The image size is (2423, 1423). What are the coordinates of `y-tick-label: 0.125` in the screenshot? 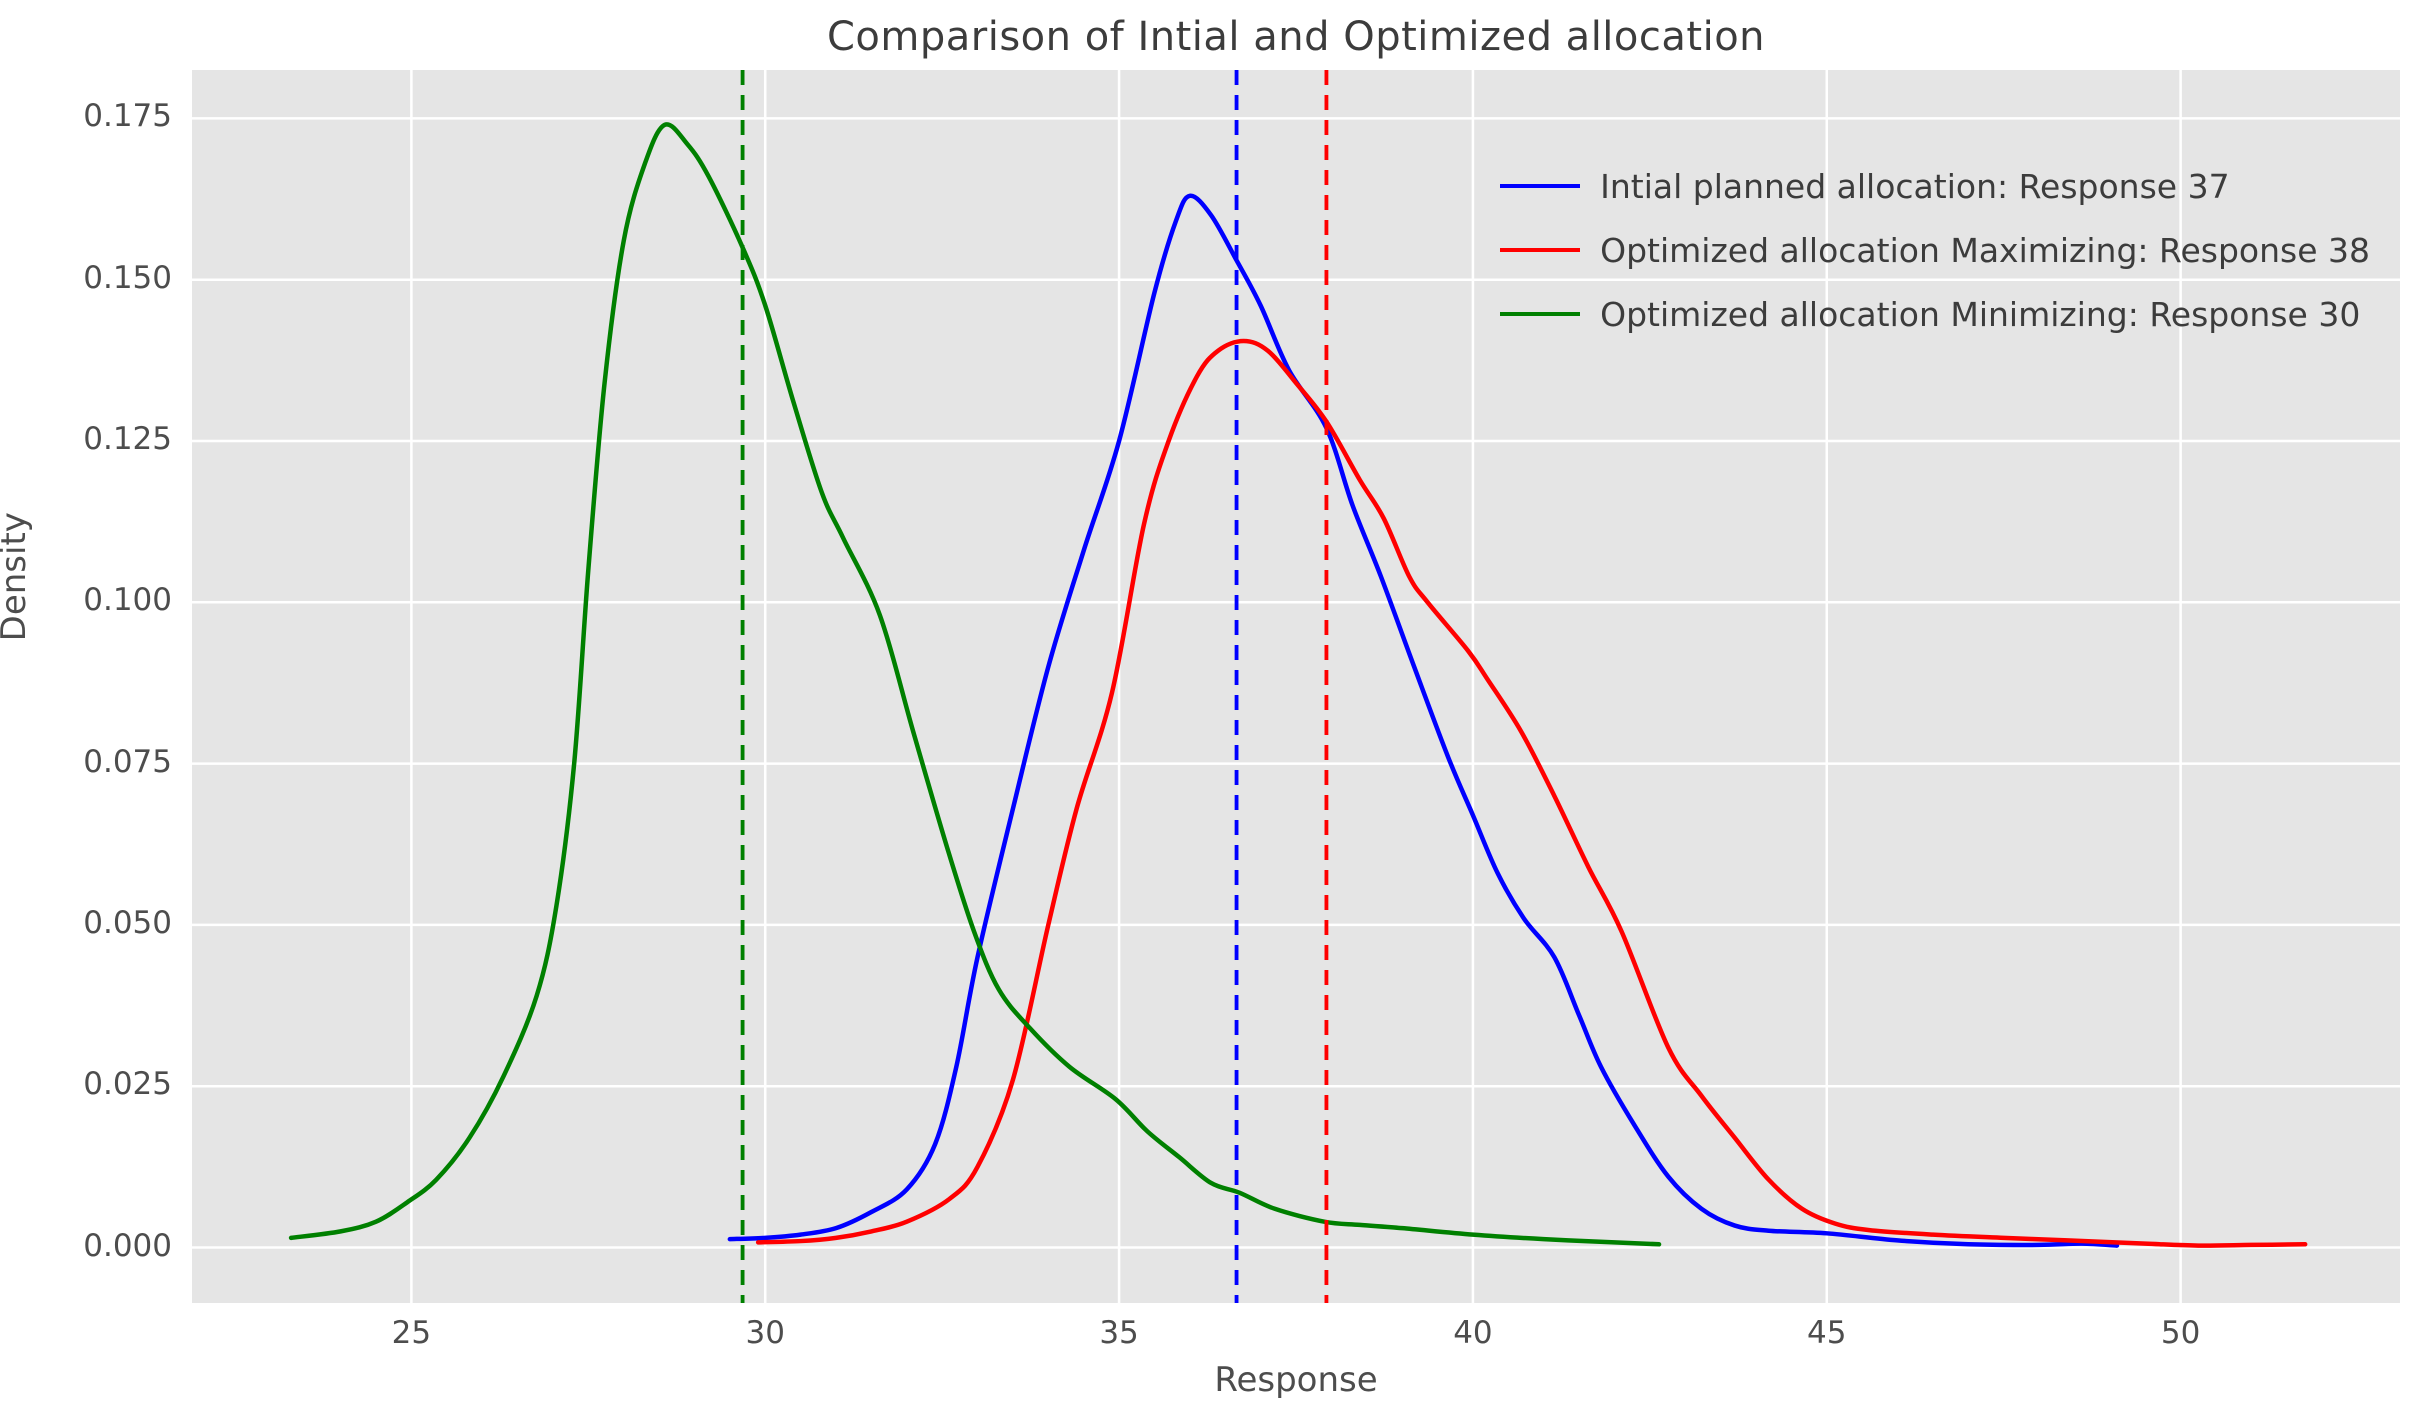 It's located at (127, 438).